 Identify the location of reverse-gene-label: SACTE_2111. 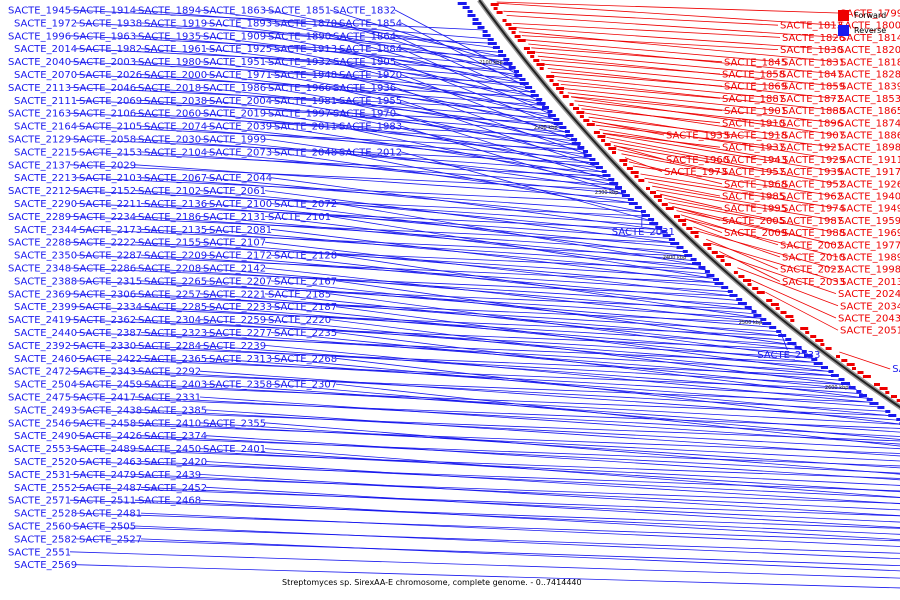
(45, 101).